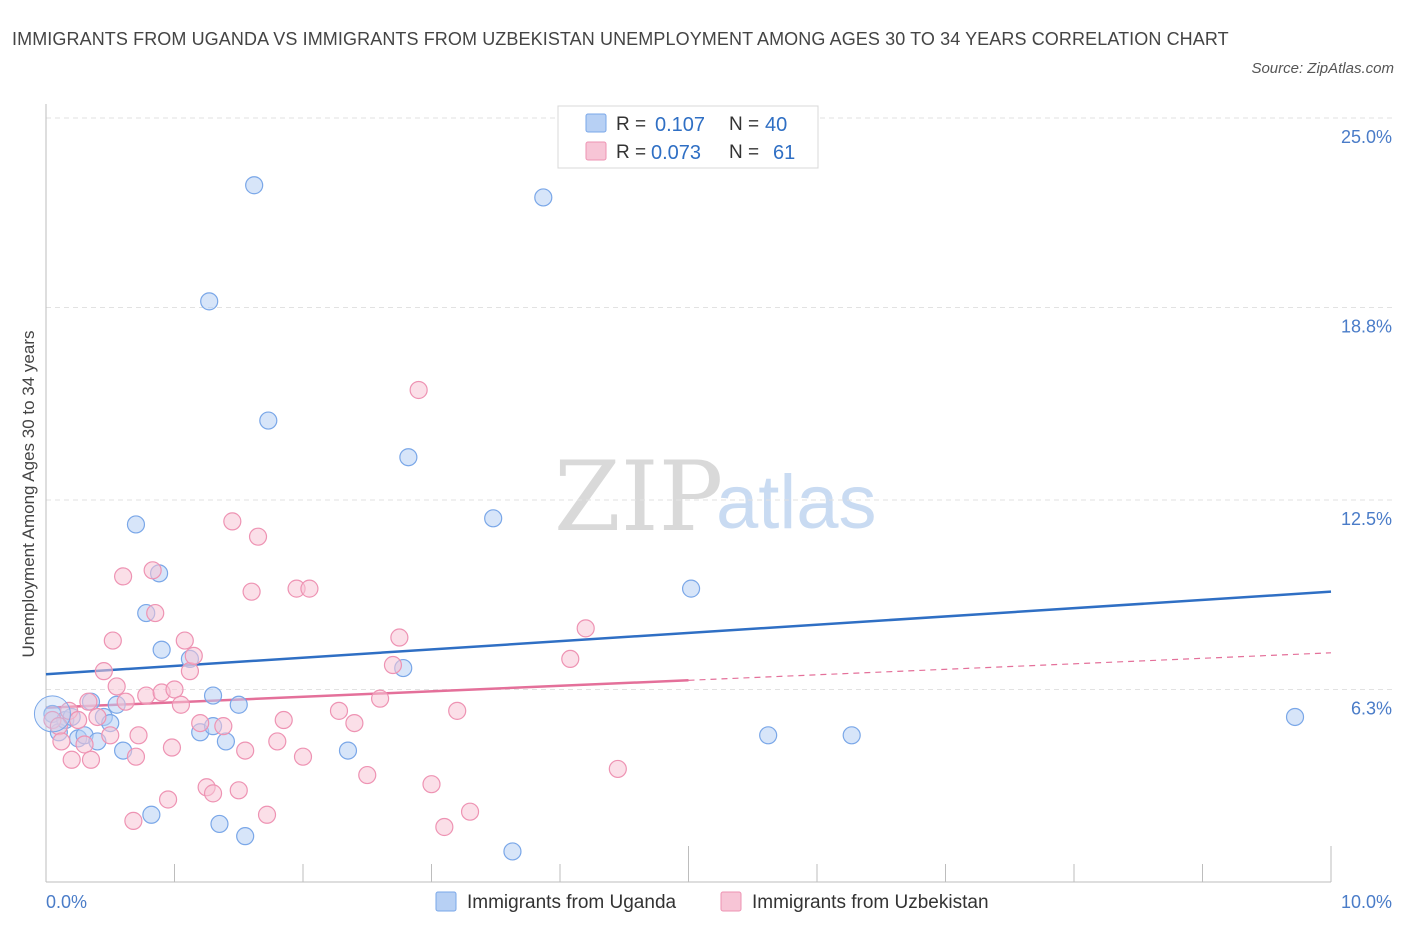 The width and height of the screenshot is (1406, 930). What do you see at coordinates (446, 901) in the screenshot?
I see `series-legend-swatch-uganda` at bounding box center [446, 901].